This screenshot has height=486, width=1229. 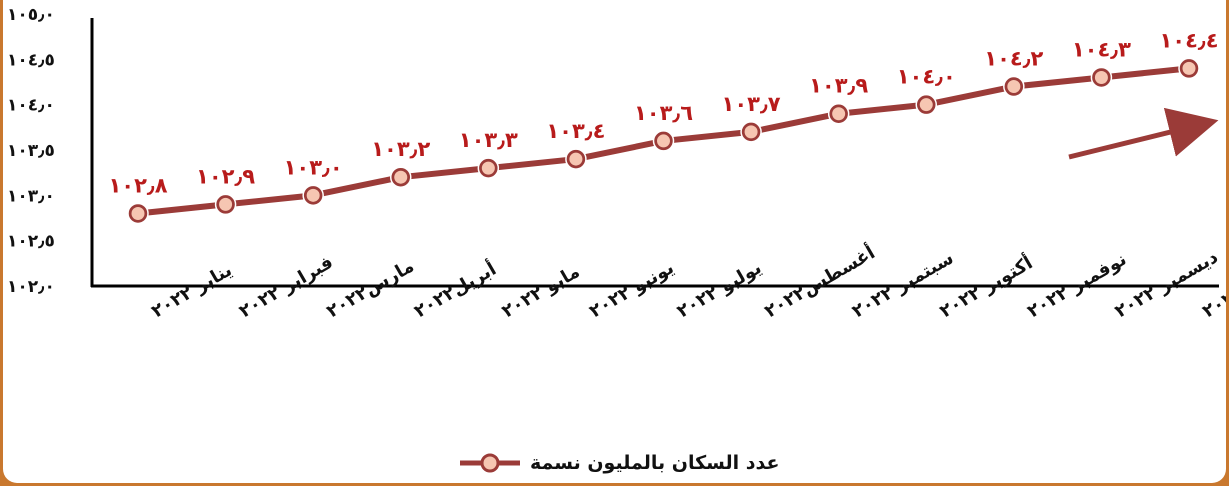 What do you see at coordinates (575, 131) in the screenshot?
I see `data-label: ١٠٣٫٤` at bounding box center [575, 131].